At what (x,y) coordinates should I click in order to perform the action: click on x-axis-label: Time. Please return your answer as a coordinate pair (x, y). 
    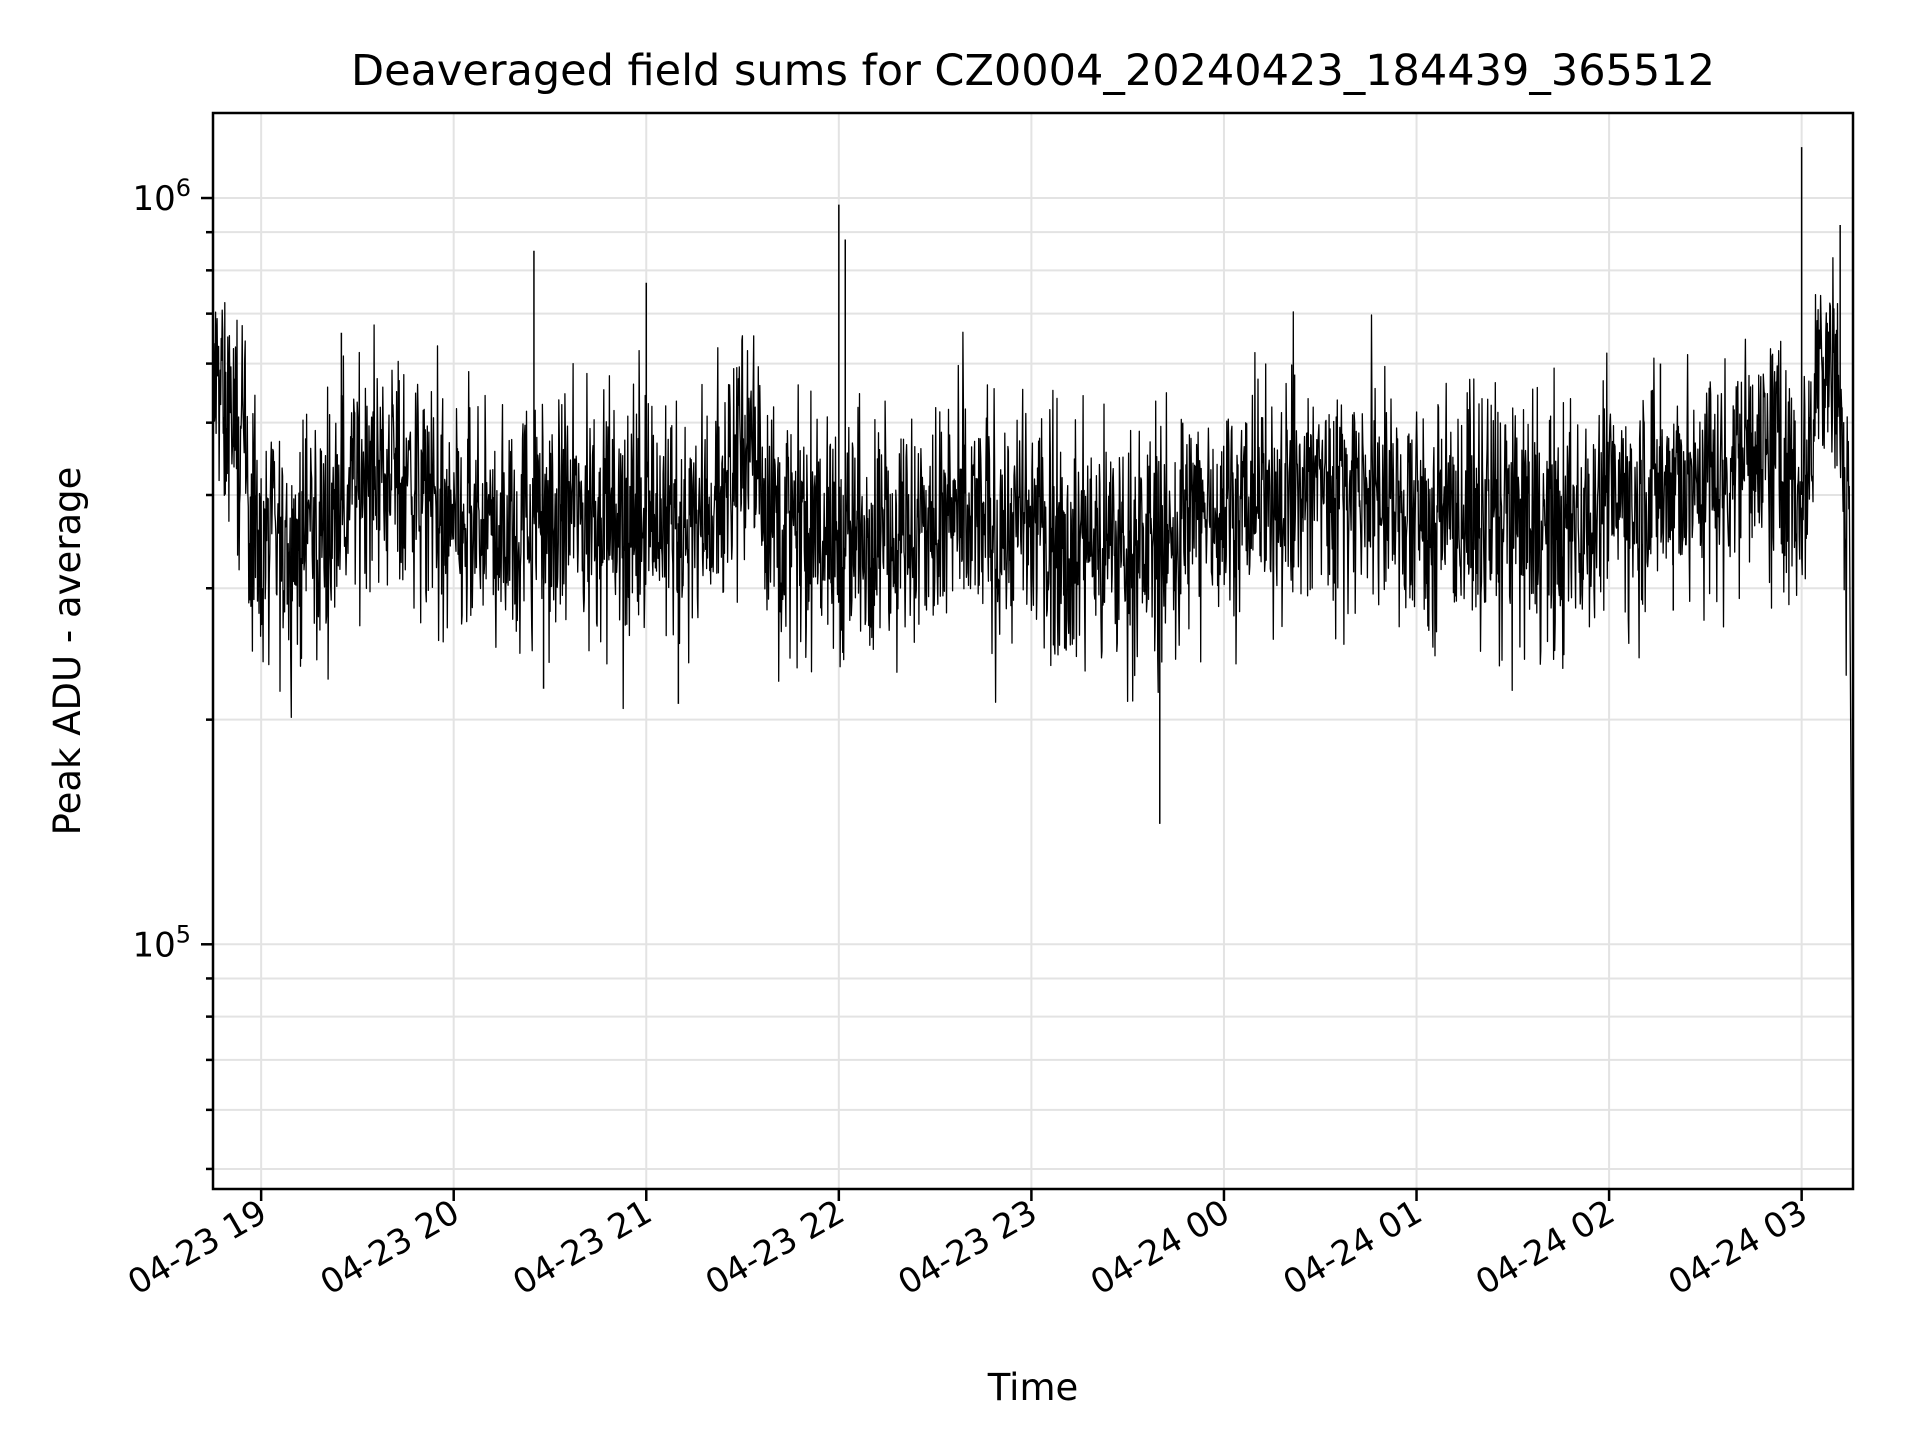
    Looking at the image, I should click on (1033, 1387).